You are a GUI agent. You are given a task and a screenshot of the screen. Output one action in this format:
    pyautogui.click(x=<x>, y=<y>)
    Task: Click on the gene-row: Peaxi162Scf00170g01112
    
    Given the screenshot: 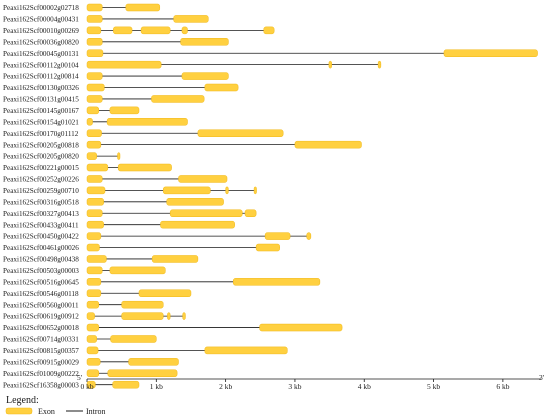 What is the action you would take?
    pyautogui.click(x=143, y=133)
    